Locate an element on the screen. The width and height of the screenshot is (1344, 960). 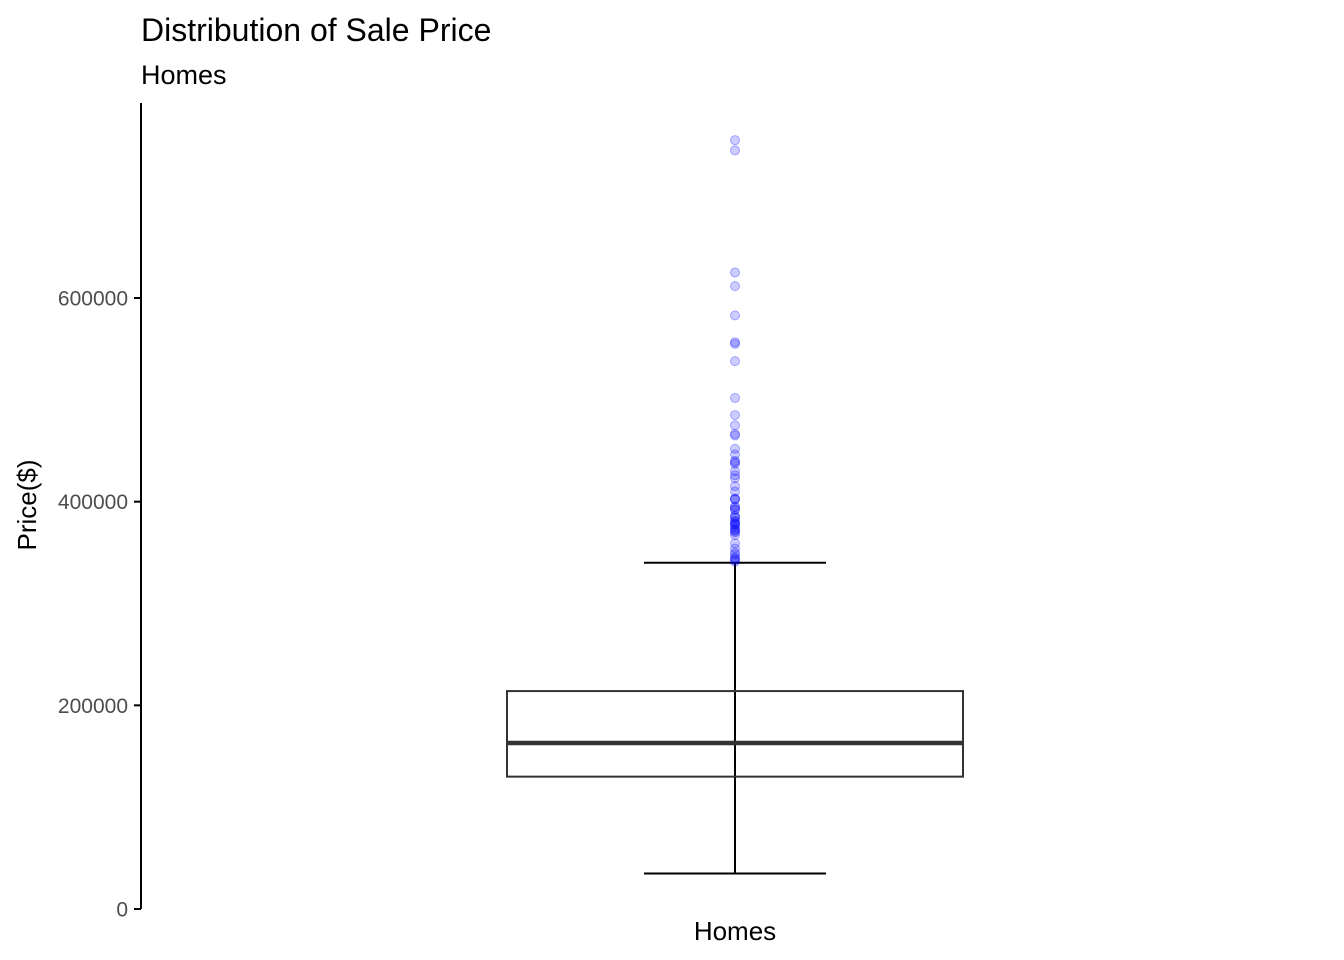
iqr-box is located at coordinates (735, 734).